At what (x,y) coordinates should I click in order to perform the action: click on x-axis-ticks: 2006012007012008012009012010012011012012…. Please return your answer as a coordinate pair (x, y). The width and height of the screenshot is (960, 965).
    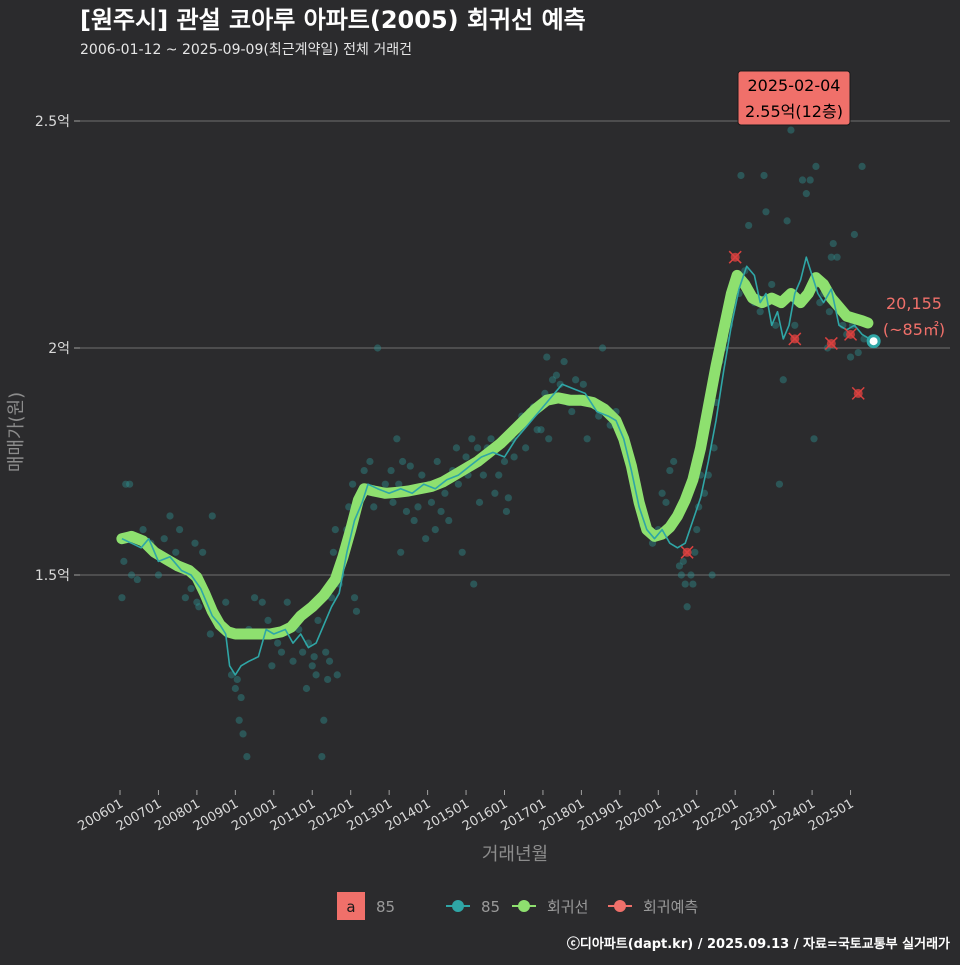
    Looking at the image, I should click on (466, 812).